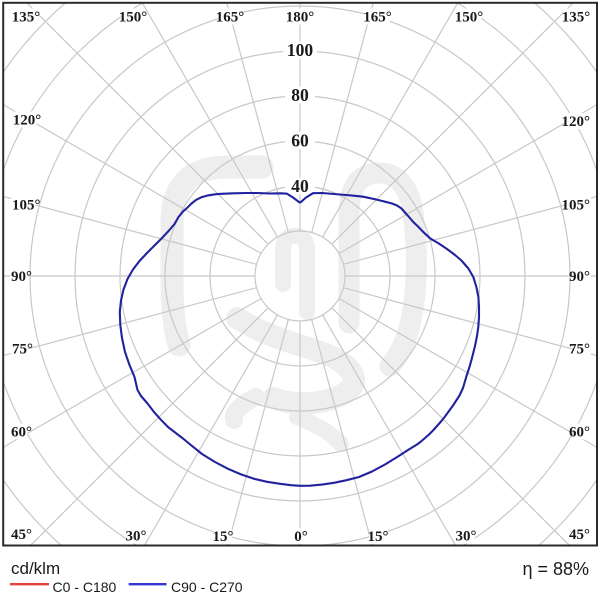 This screenshot has width=600, height=605. I want to click on svg-text: 100, so click(300, 50).